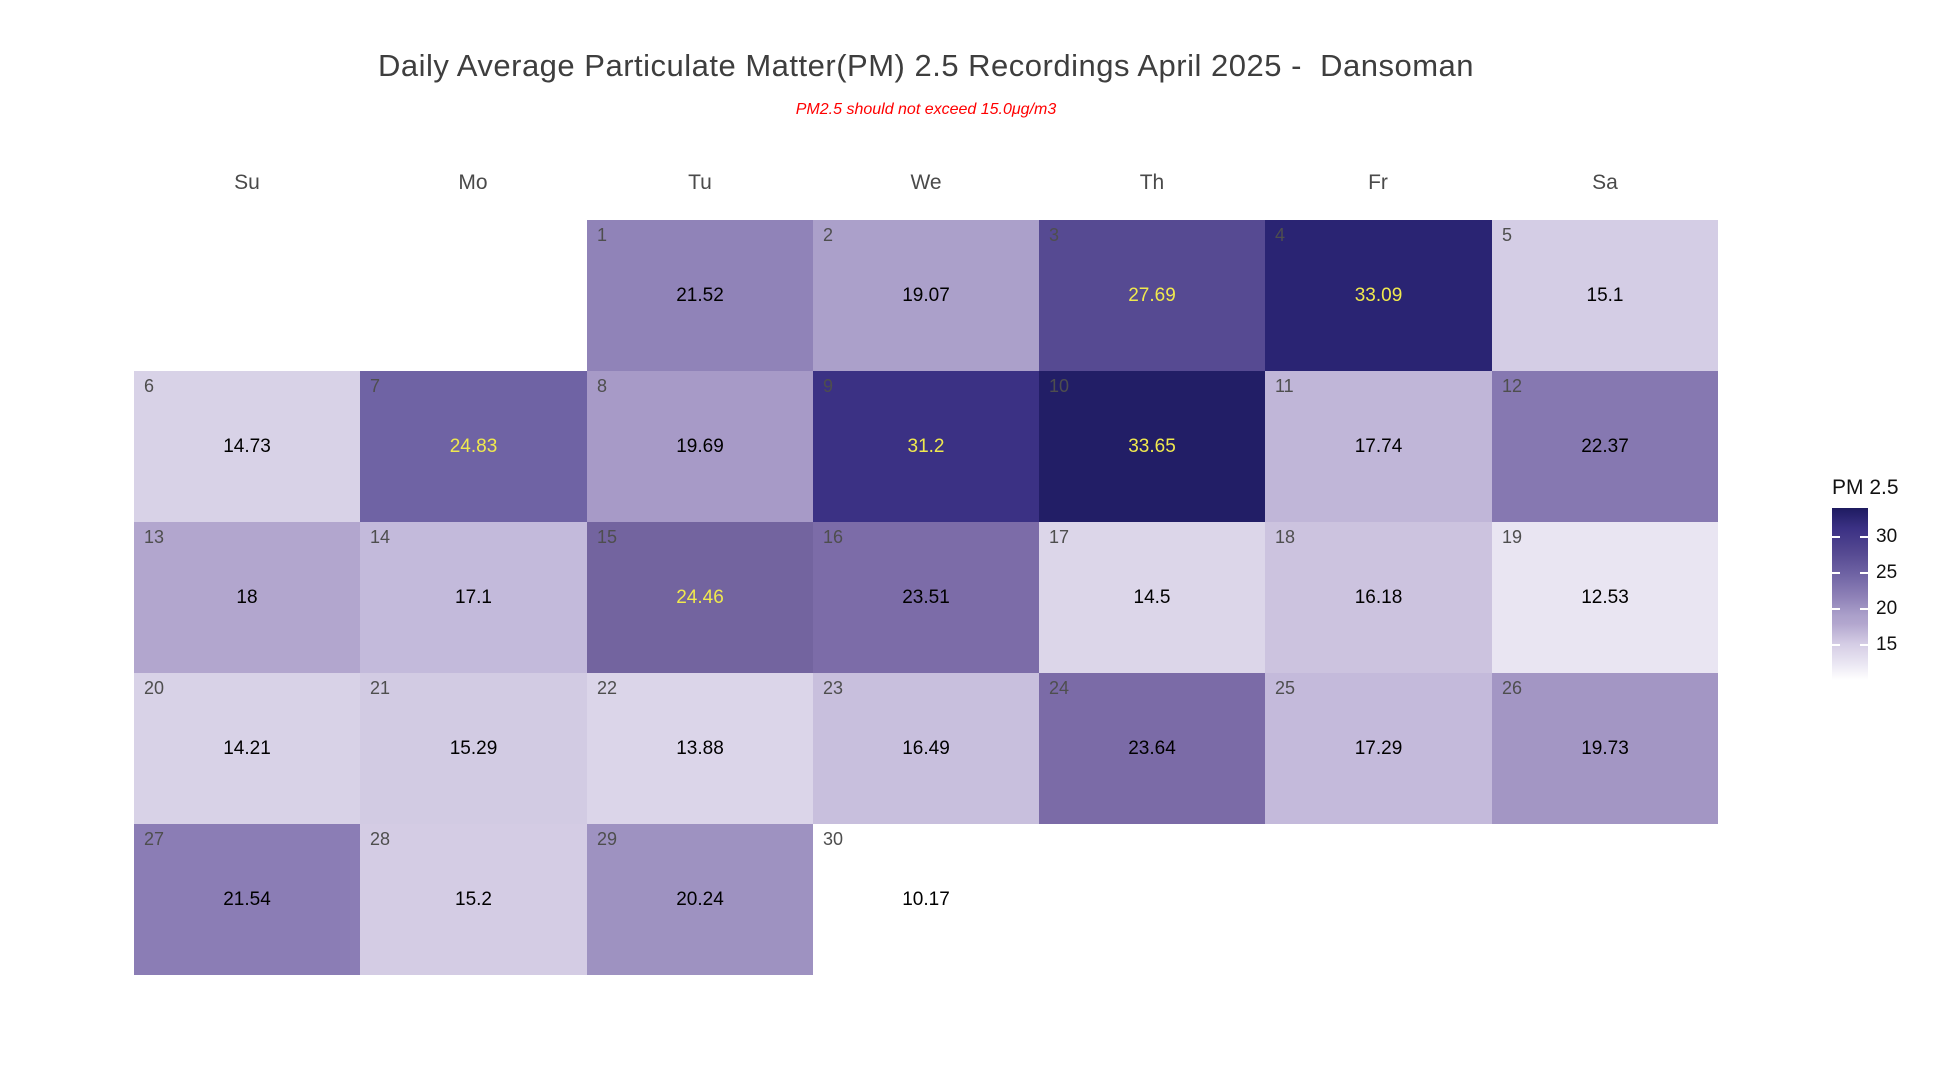 The width and height of the screenshot is (1941, 1083). I want to click on pm-value: 23.64, so click(1152, 748).